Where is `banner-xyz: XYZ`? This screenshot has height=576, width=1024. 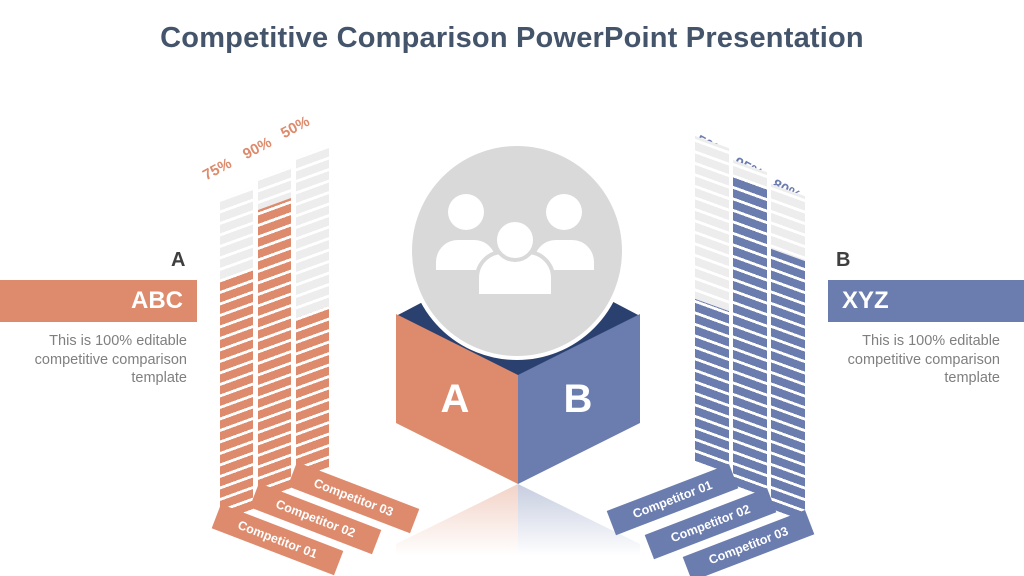
banner-xyz: XYZ is located at coordinates (926, 301).